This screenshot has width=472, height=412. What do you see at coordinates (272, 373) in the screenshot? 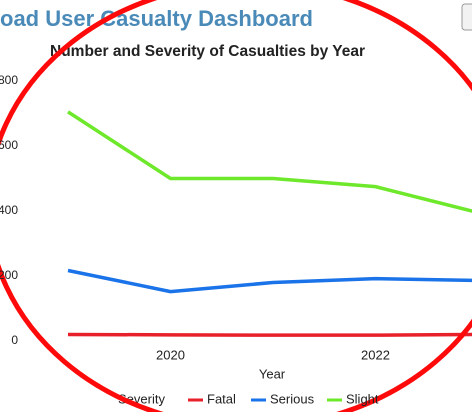
I see `x-axis-label: Year` at bounding box center [272, 373].